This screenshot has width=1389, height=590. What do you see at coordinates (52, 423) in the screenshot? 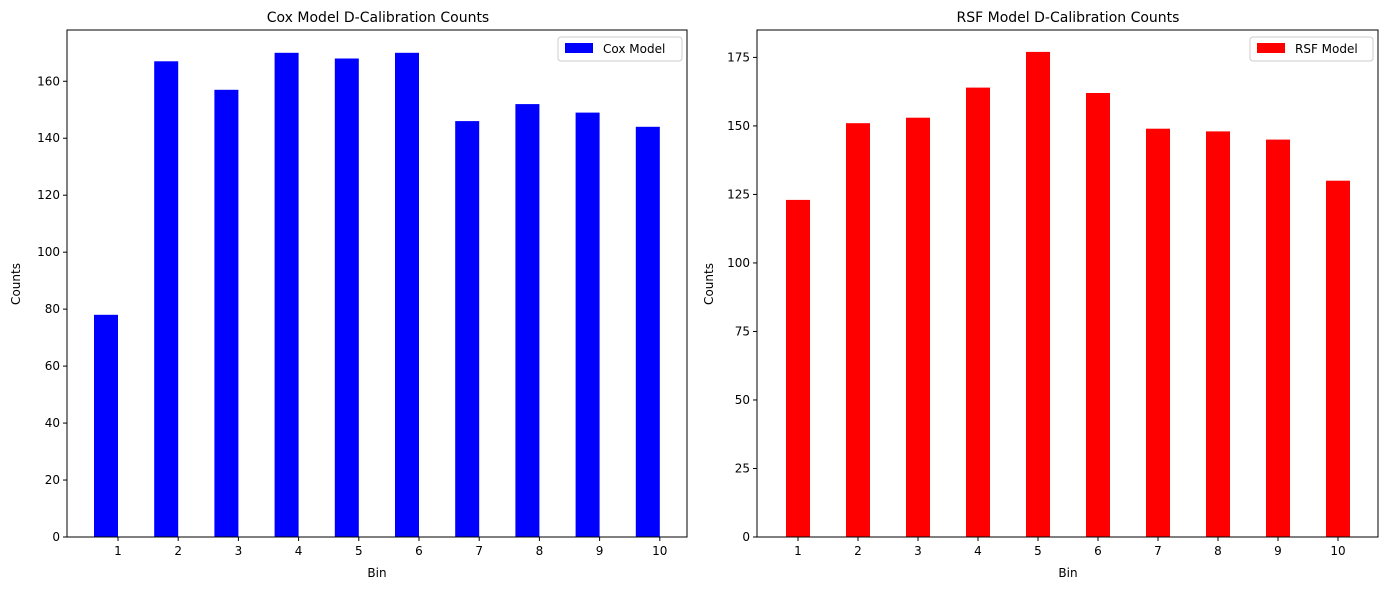
I see `y-tick-label: 40` at bounding box center [52, 423].